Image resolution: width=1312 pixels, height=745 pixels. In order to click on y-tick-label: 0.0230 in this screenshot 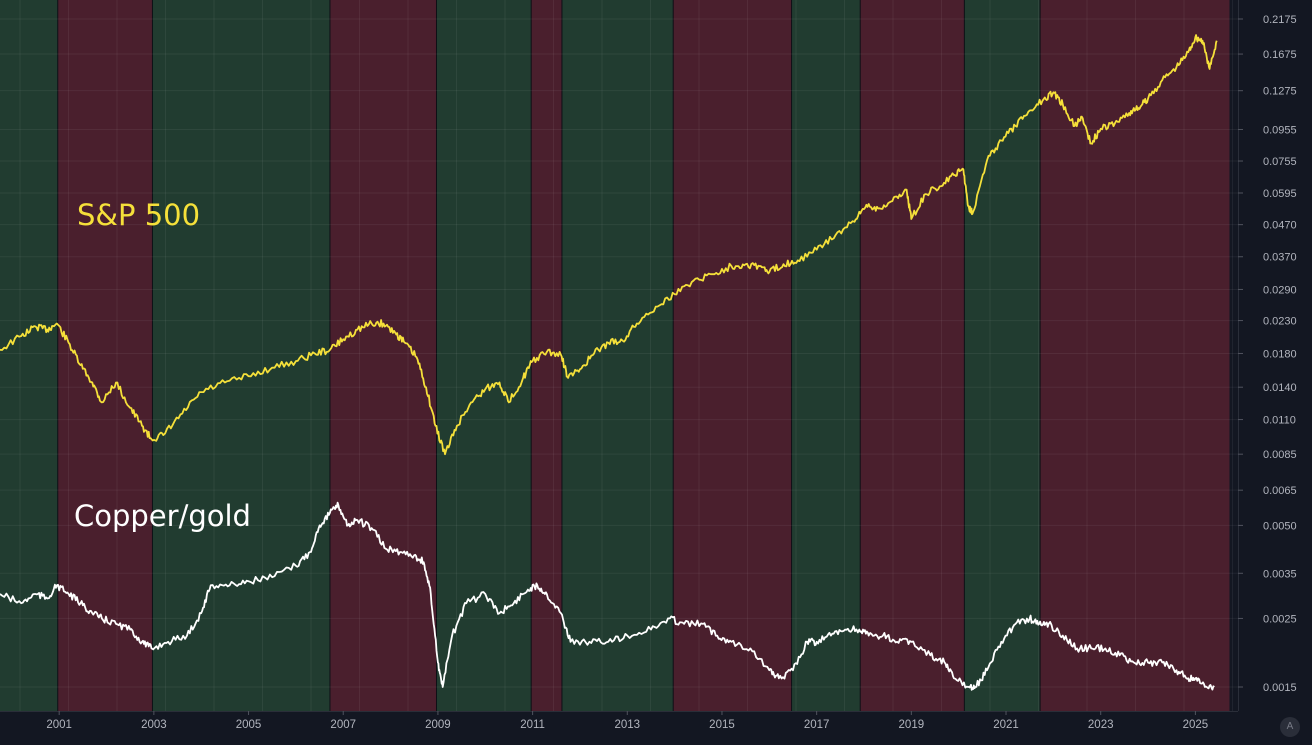, I will do `click(1280, 322)`.